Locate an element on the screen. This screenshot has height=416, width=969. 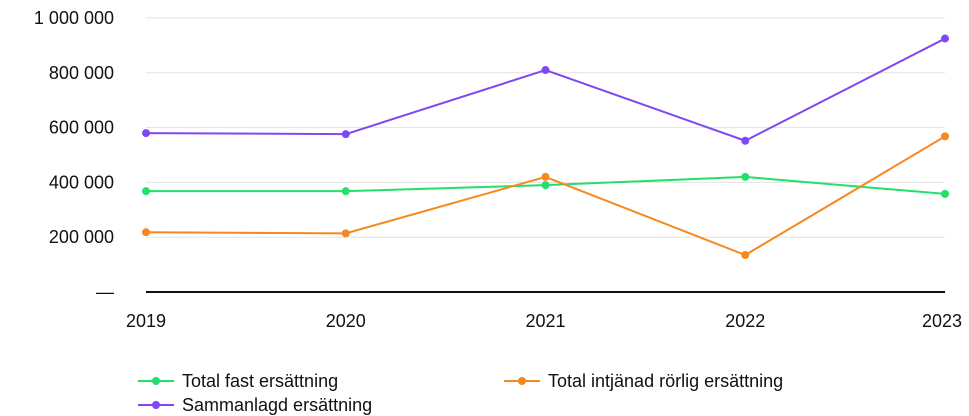
x-axis-tick-labels: 2019 2020 2021 2022 2023 is located at coordinates (544, 321).